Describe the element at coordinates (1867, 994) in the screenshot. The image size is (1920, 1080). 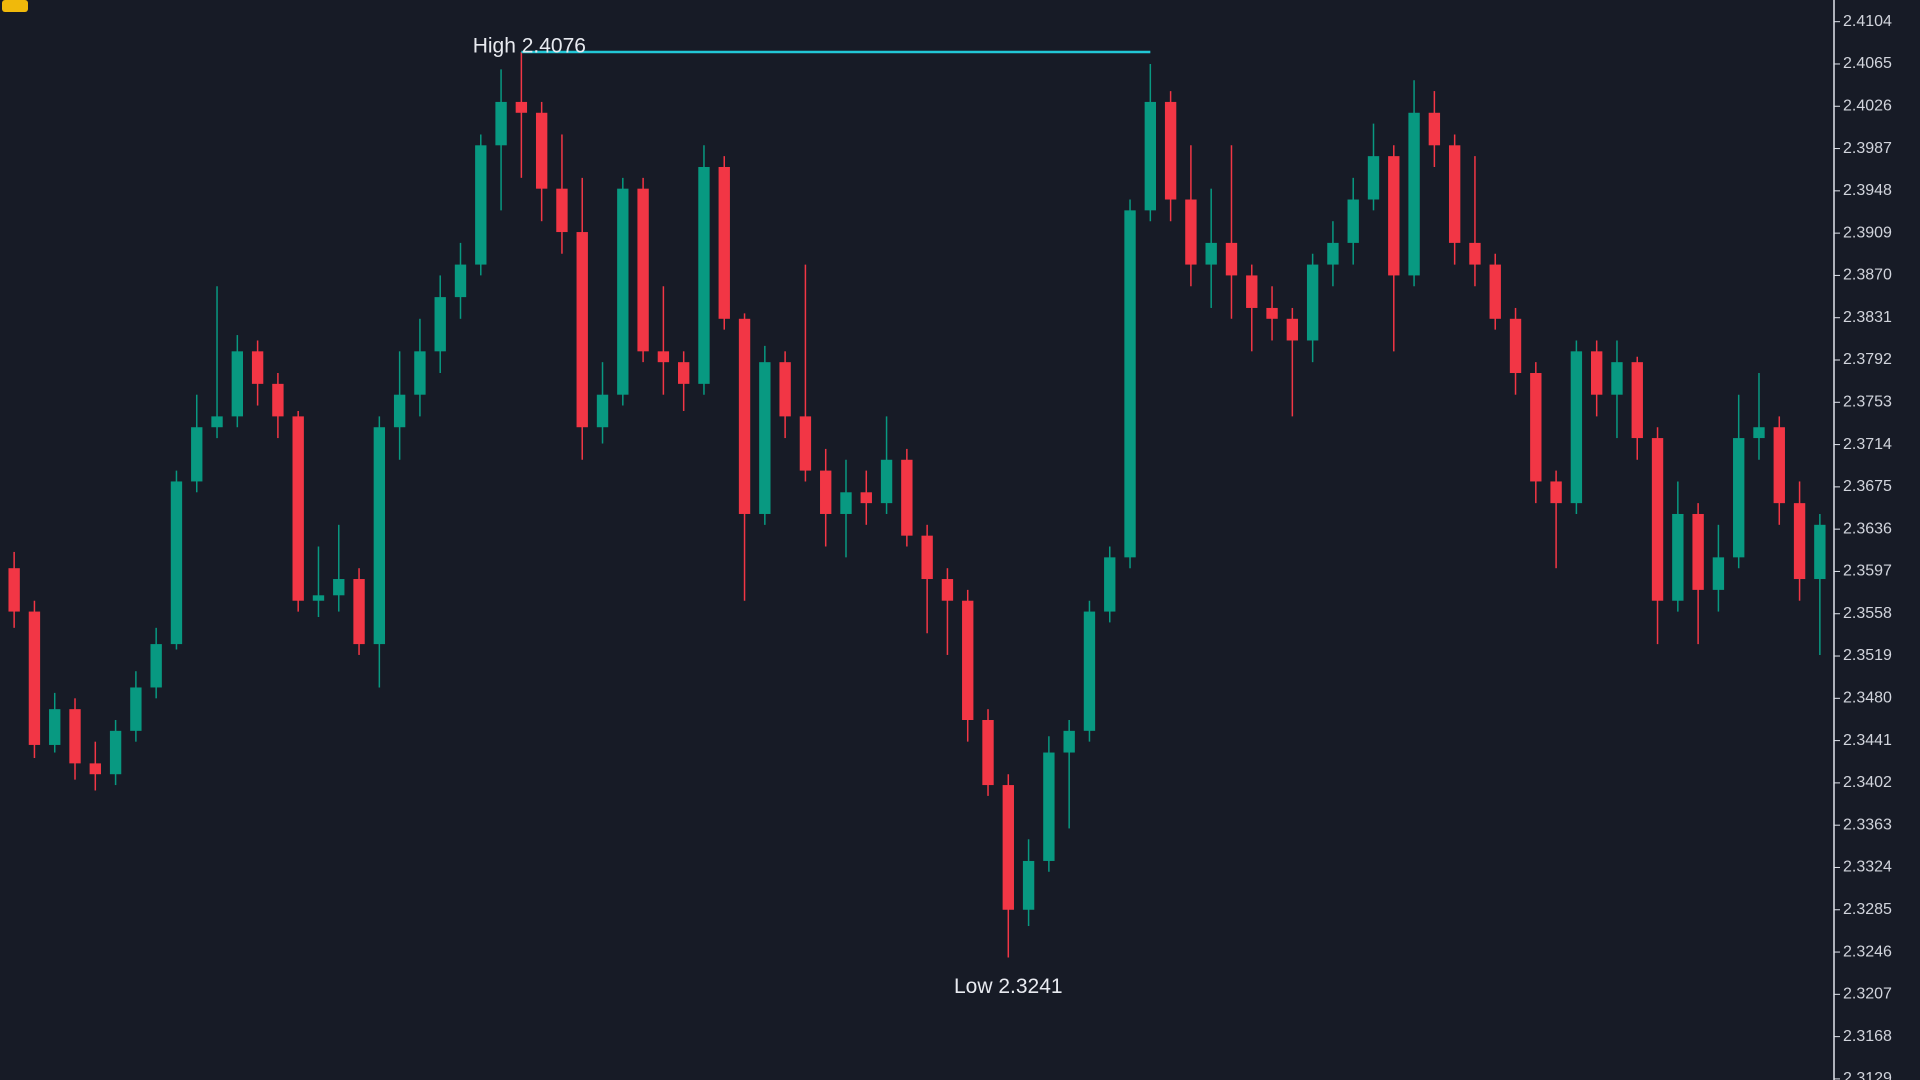
I see `y-tick-label: 2.3207` at that location.